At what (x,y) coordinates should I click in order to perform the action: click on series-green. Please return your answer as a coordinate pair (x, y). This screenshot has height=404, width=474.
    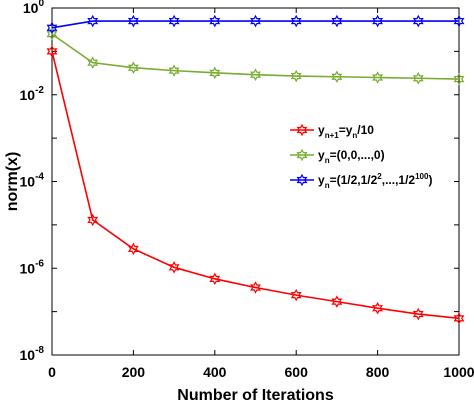
    Looking at the image, I should click on (255, 56).